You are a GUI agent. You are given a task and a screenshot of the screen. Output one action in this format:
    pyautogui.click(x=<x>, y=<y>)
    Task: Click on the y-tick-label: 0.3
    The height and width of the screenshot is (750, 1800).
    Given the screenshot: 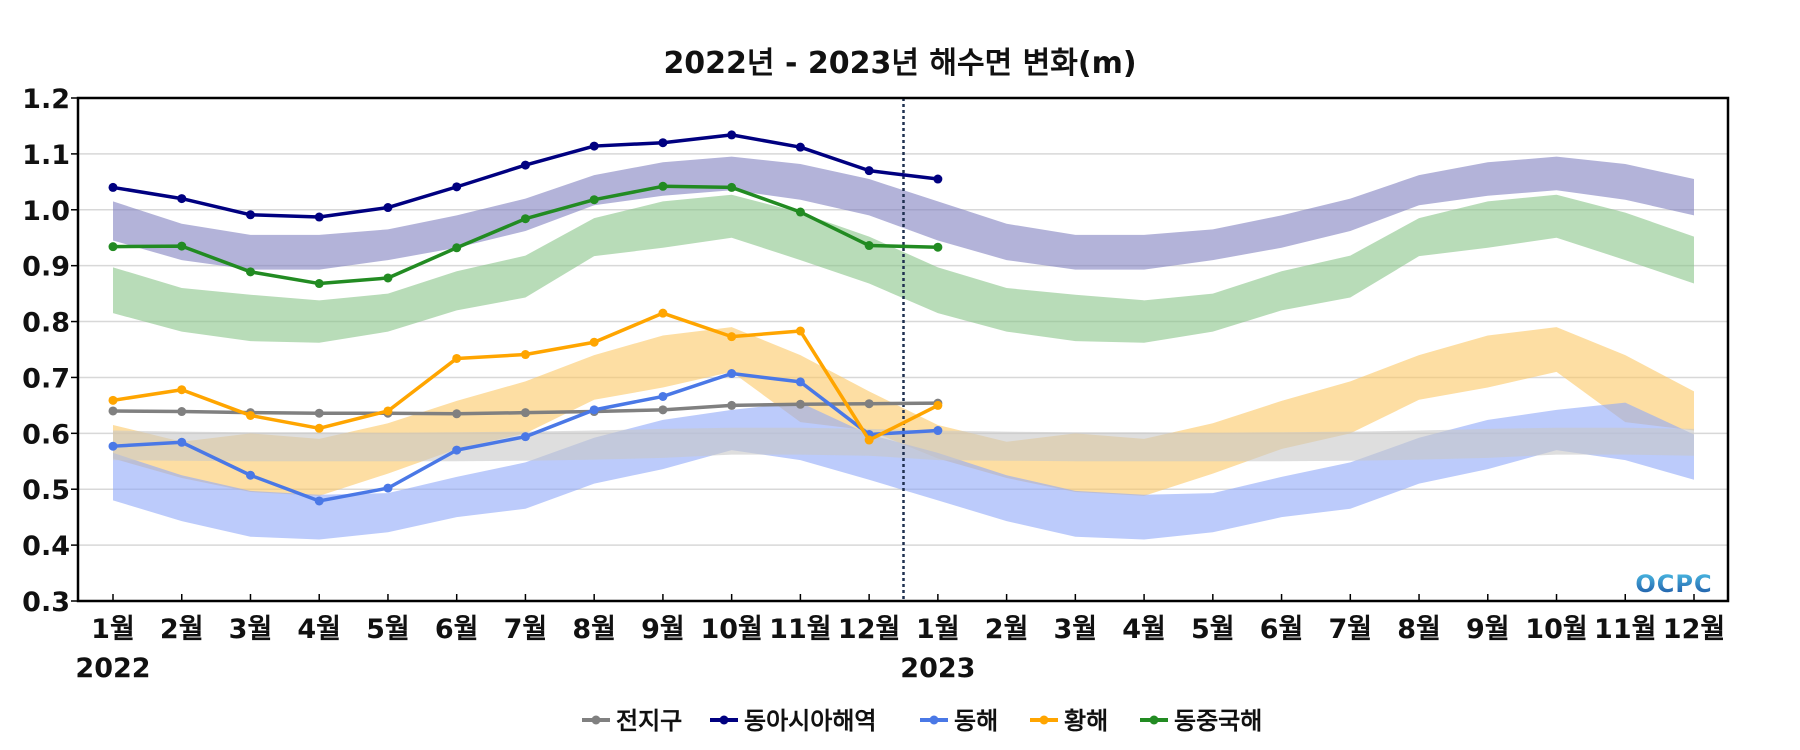 What is the action you would take?
    pyautogui.click(x=46, y=602)
    